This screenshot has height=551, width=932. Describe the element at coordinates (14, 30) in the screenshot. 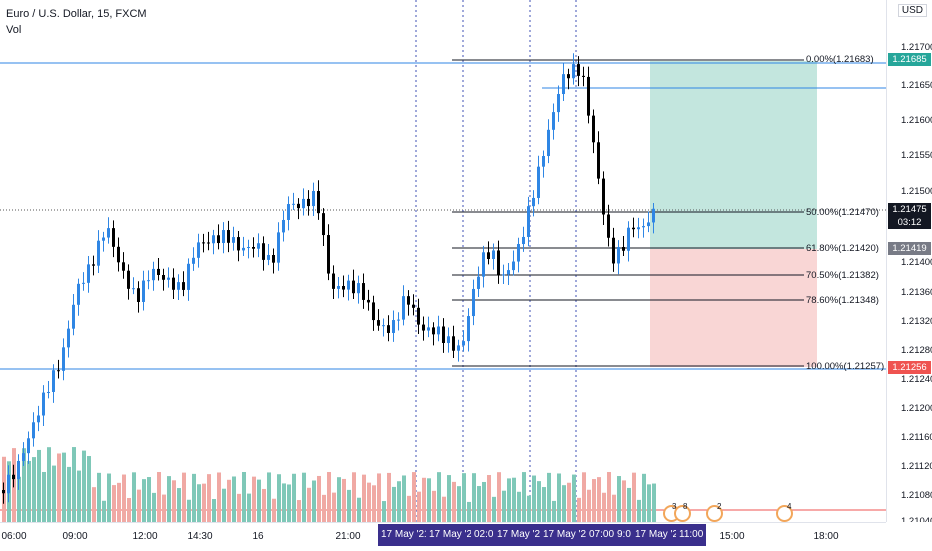

I see `volume-indicator-label: Vol` at that location.